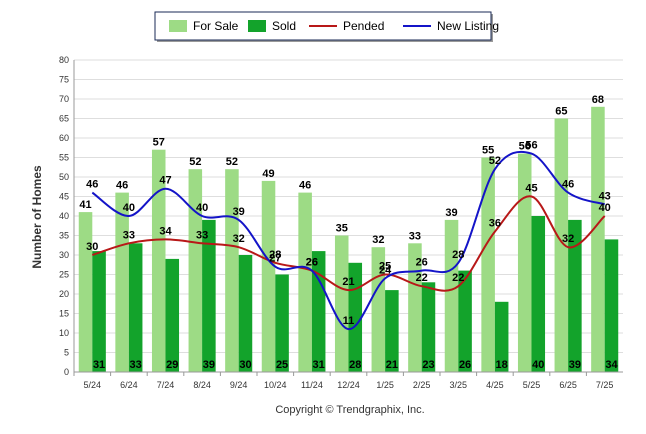 The width and height of the screenshot is (646, 434). What do you see at coordinates (363, 26) in the screenshot?
I see `legend-label-pended: Pended` at bounding box center [363, 26].